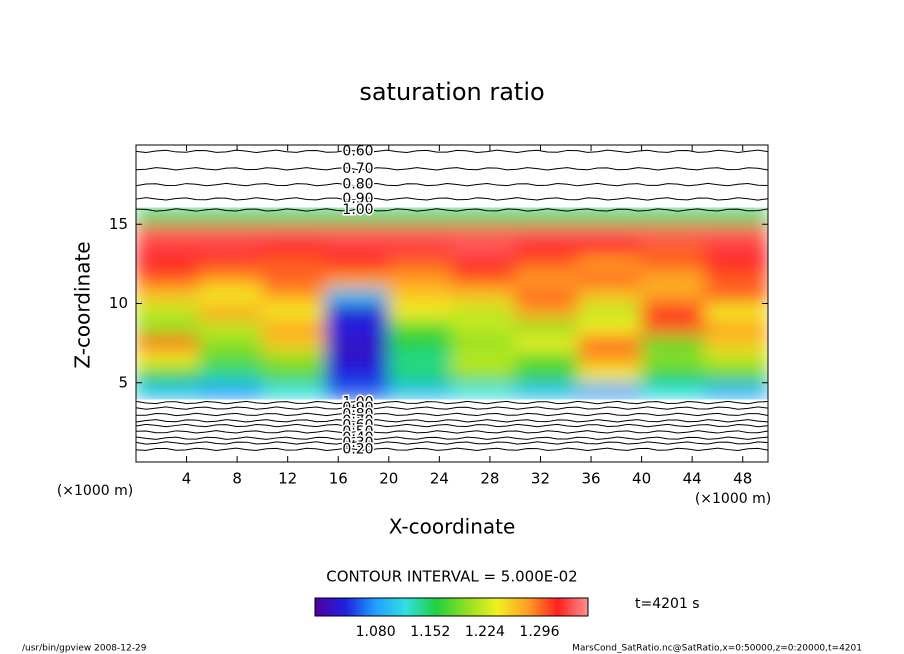 This screenshot has width=904, height=654. I want to click on y-axis-label: Z-coordinate, so click(83, 304).